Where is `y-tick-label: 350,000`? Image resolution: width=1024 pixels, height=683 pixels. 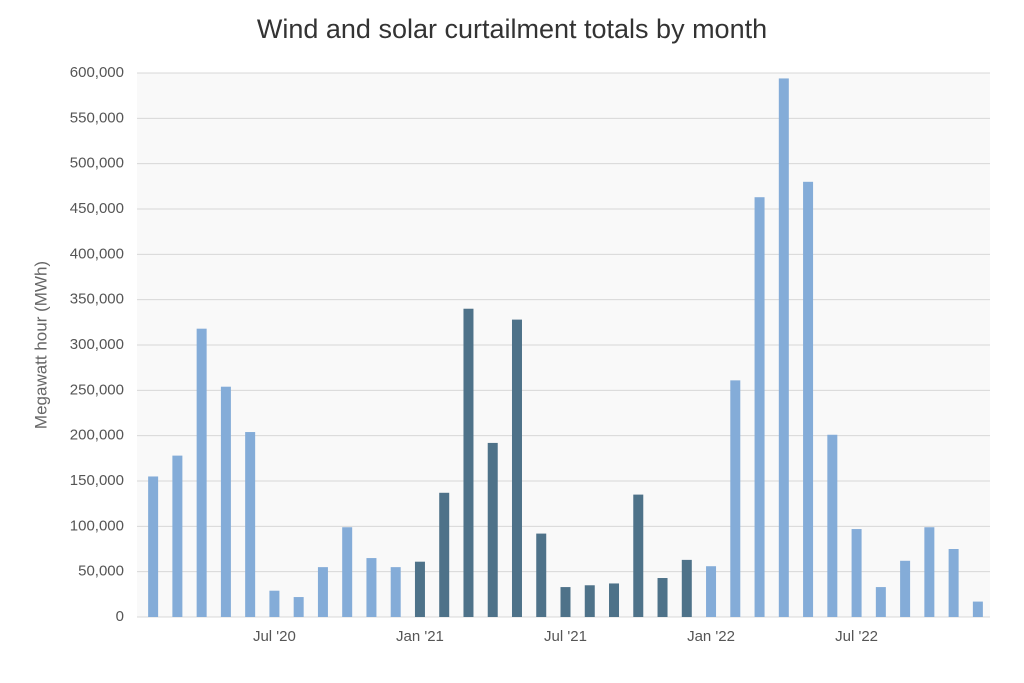 y-tick-label: 350,000 is located at coordinates (97, 299).